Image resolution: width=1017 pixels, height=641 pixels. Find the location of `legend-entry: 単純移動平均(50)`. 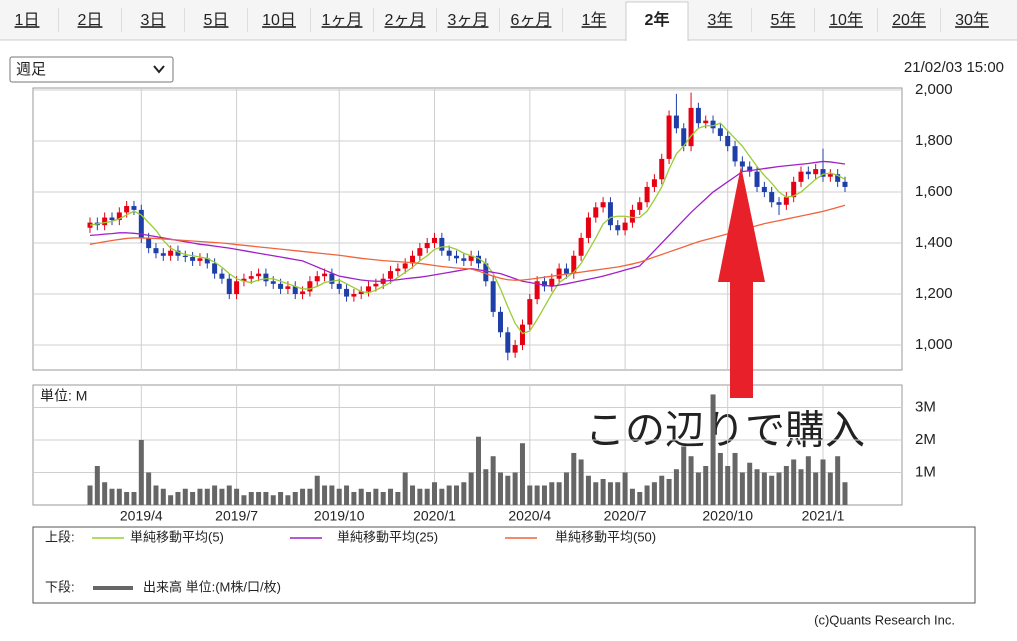

legend-entry: 単純移動平均(50) is located at coordinates (605, 536).